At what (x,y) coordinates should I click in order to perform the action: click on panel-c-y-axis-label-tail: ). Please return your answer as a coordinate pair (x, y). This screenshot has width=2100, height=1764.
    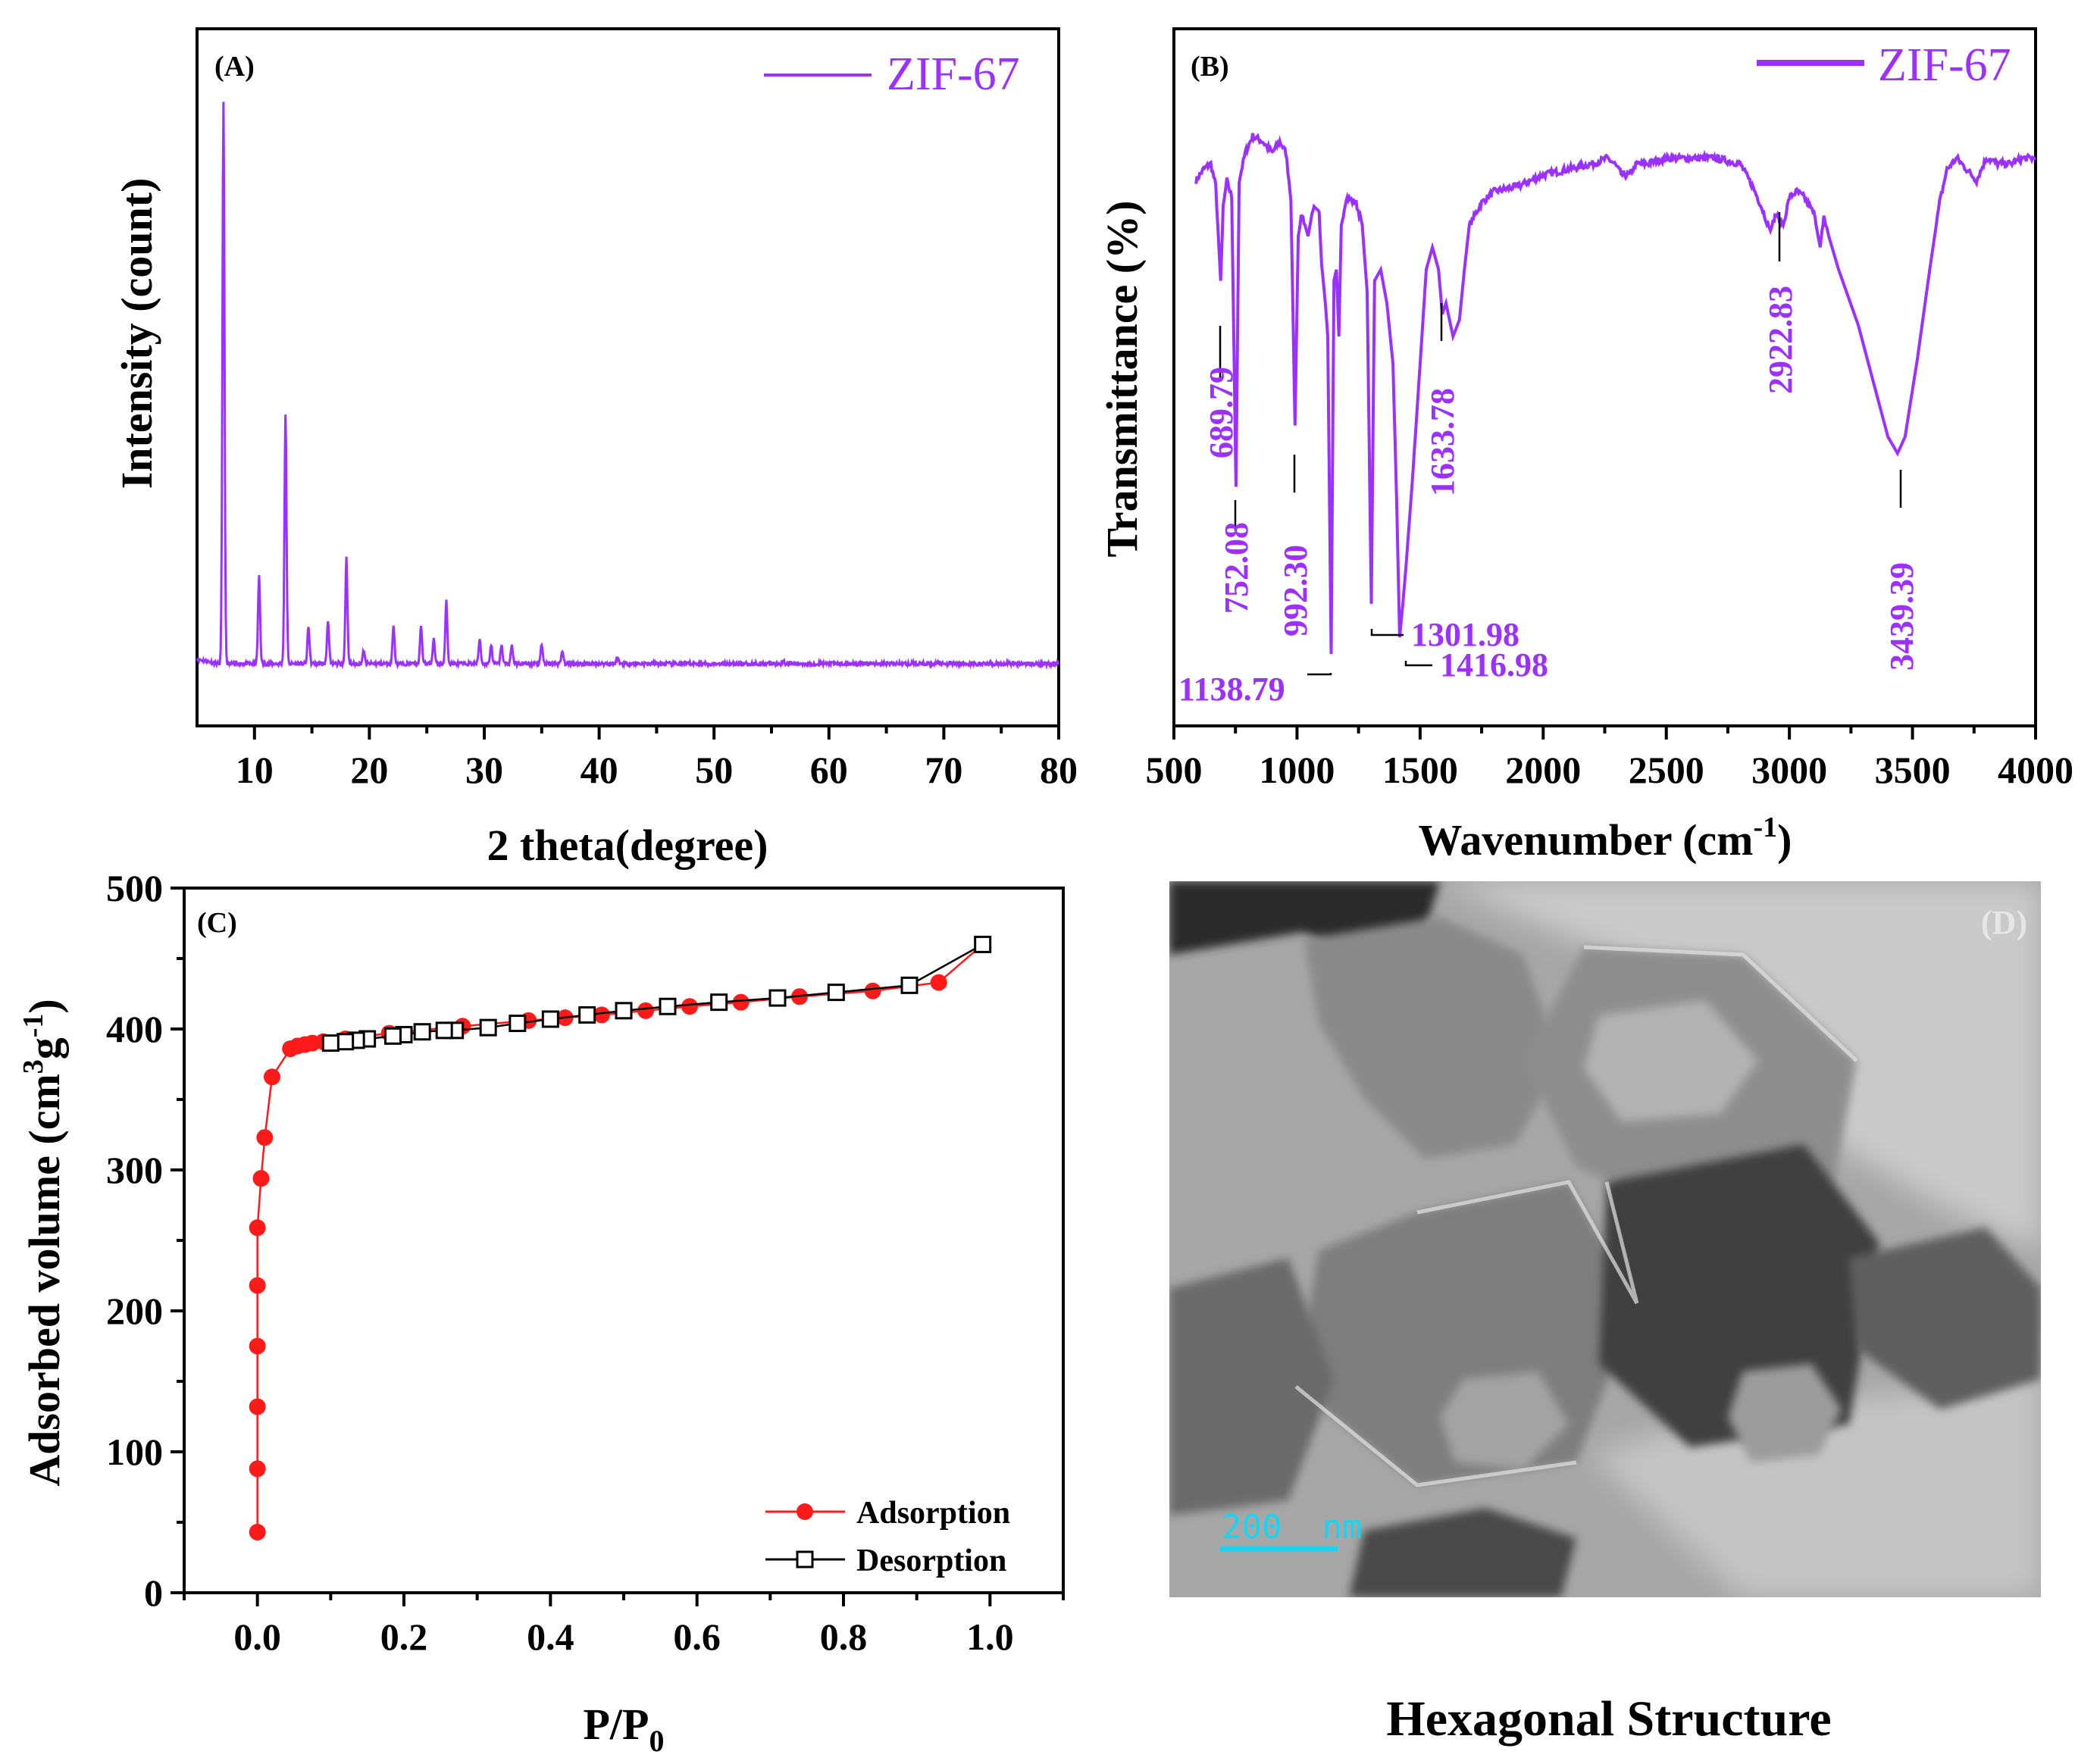
    Looking at the image, I should click on (44, 1006).